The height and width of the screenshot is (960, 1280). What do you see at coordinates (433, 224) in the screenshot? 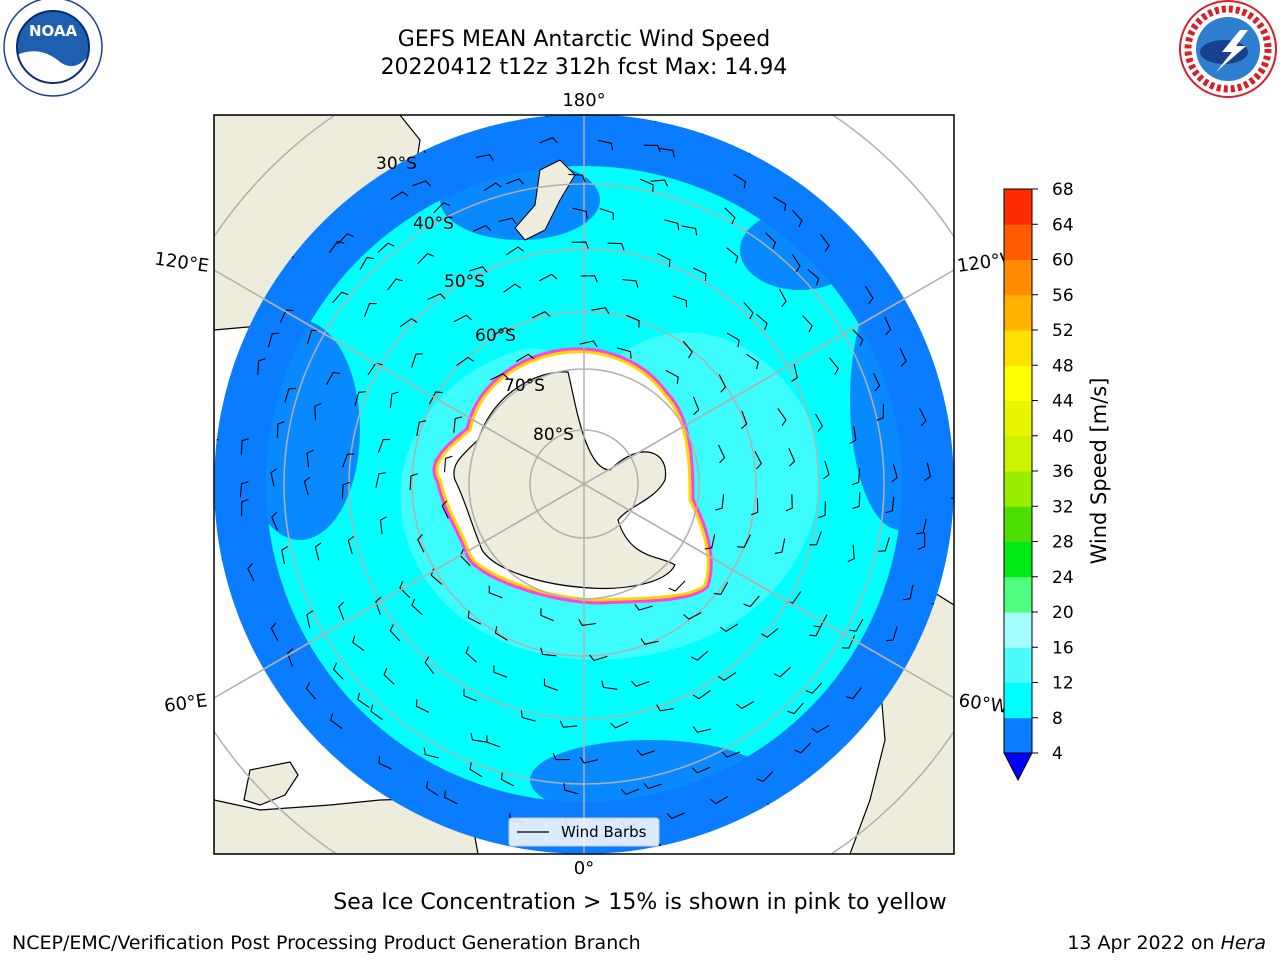
I see `lat-label-40s: 40°S` at bounding box center [433, 224].